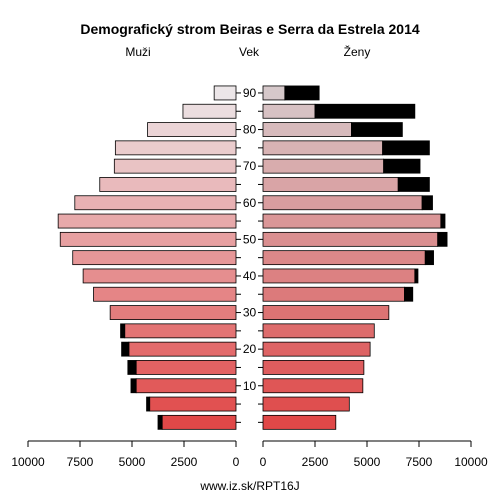 The height and width of the screenshot is (500, 500). I want to click on female-x-tick-label: 10000, so click(471, 462).